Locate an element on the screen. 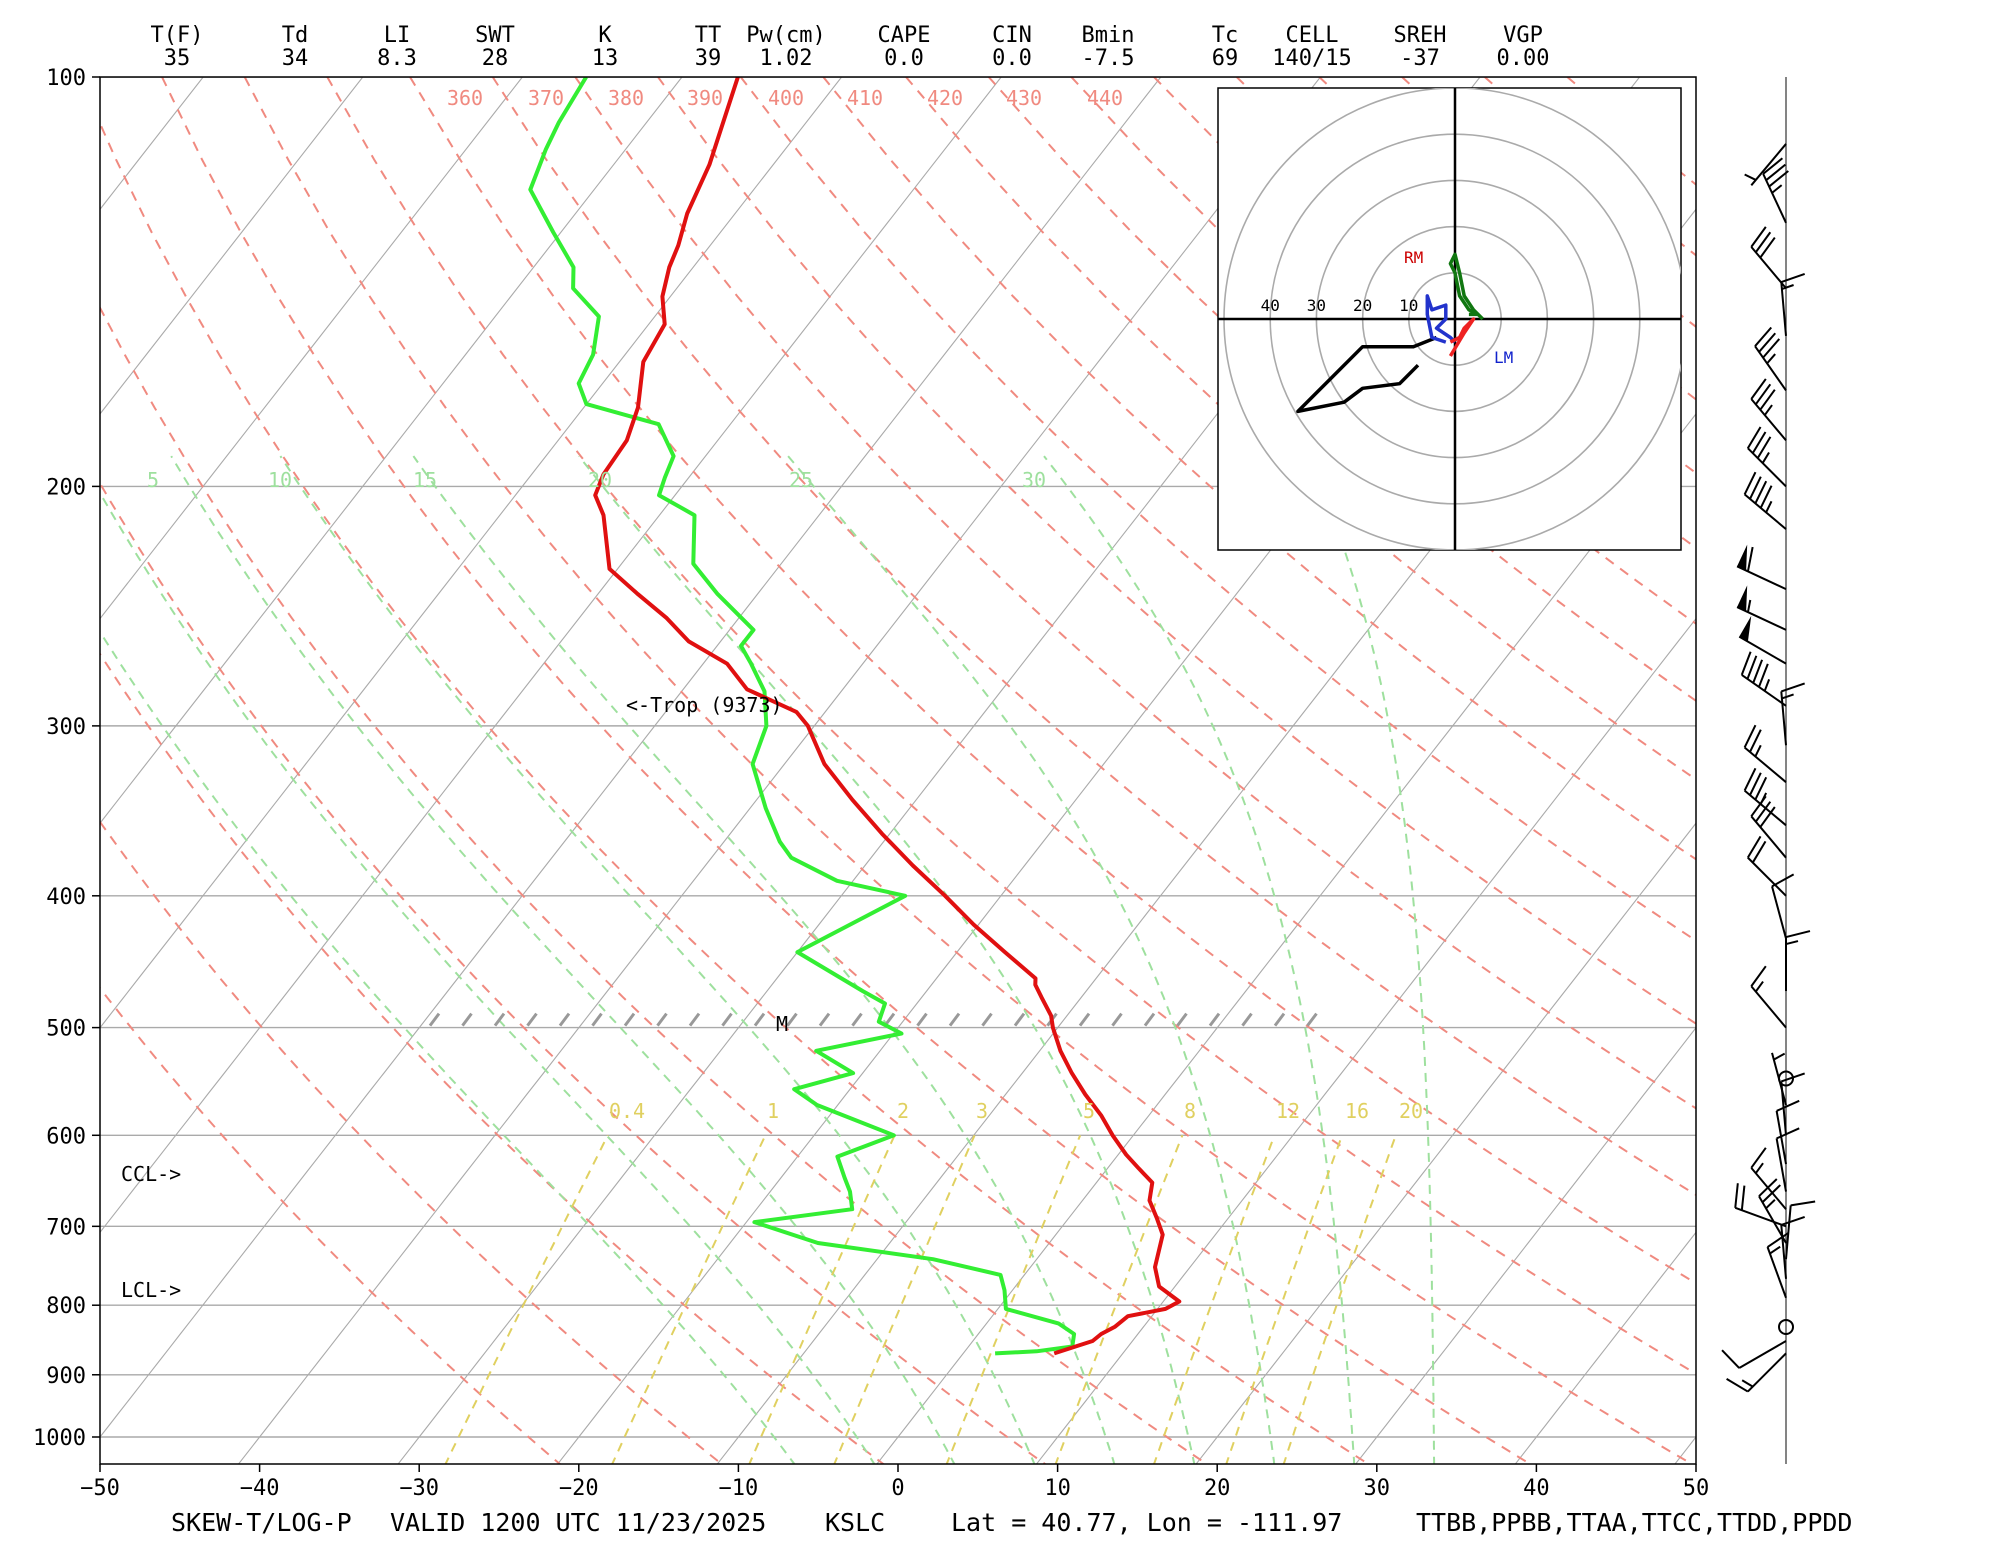 The height and width of the screenshot is (1542, 2000). mixing-ratio-label: 8 is located at coordinates (1190, 1111).